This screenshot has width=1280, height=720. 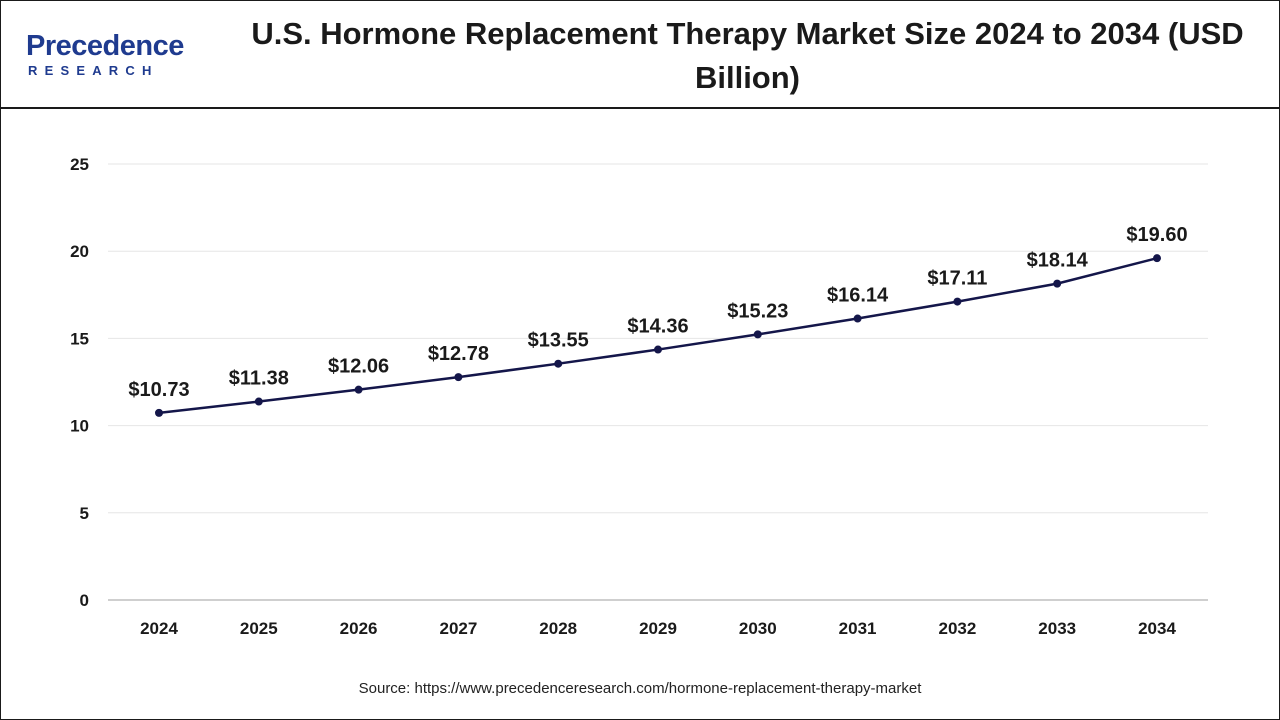 What do you see at coordinates (84, 600) in the screenshot?
I see `y-tick-label: 0` at bounding box center [84, 600].